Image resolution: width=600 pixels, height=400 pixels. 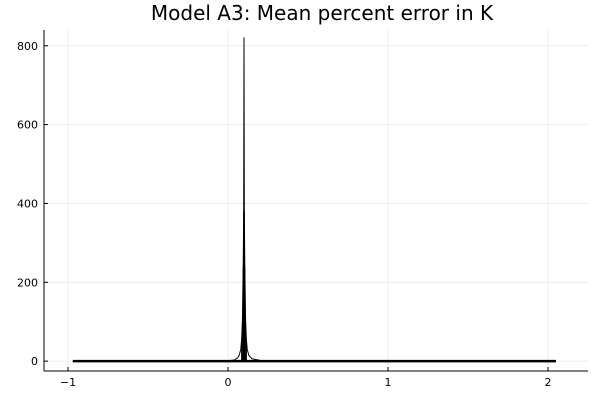 I want to click on y-ticks: 0 200 400 600 800, so click(x=32, y=204).